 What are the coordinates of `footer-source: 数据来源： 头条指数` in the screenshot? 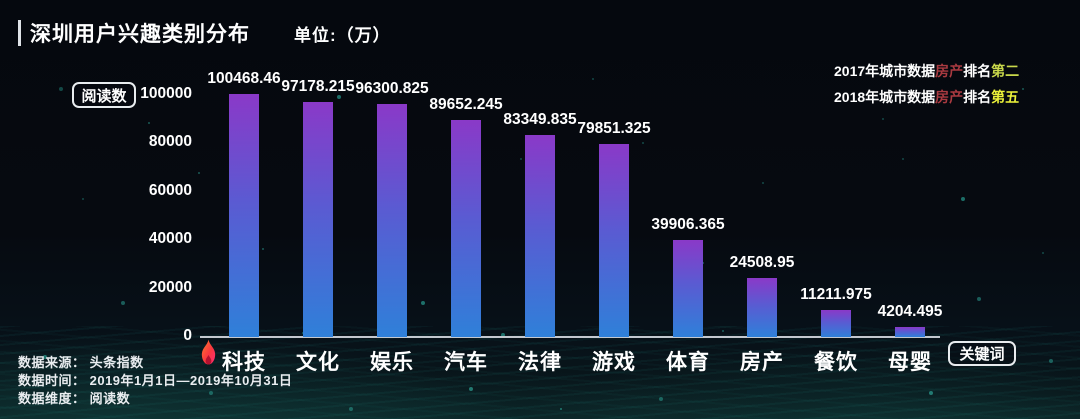 It's located at (81, 362).